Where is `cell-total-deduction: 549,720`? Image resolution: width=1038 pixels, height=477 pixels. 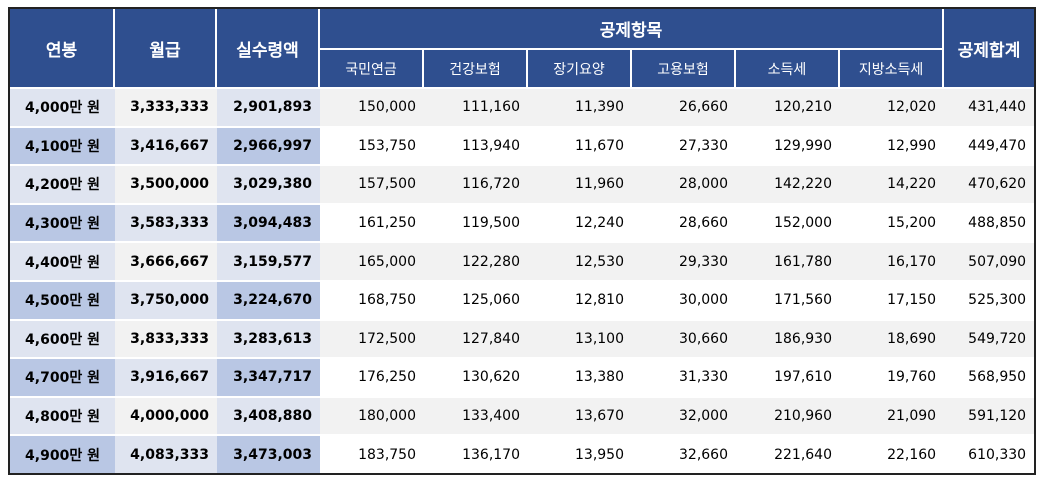
cell-total-deduction: 549,720 is located at coordinates (989, 340).